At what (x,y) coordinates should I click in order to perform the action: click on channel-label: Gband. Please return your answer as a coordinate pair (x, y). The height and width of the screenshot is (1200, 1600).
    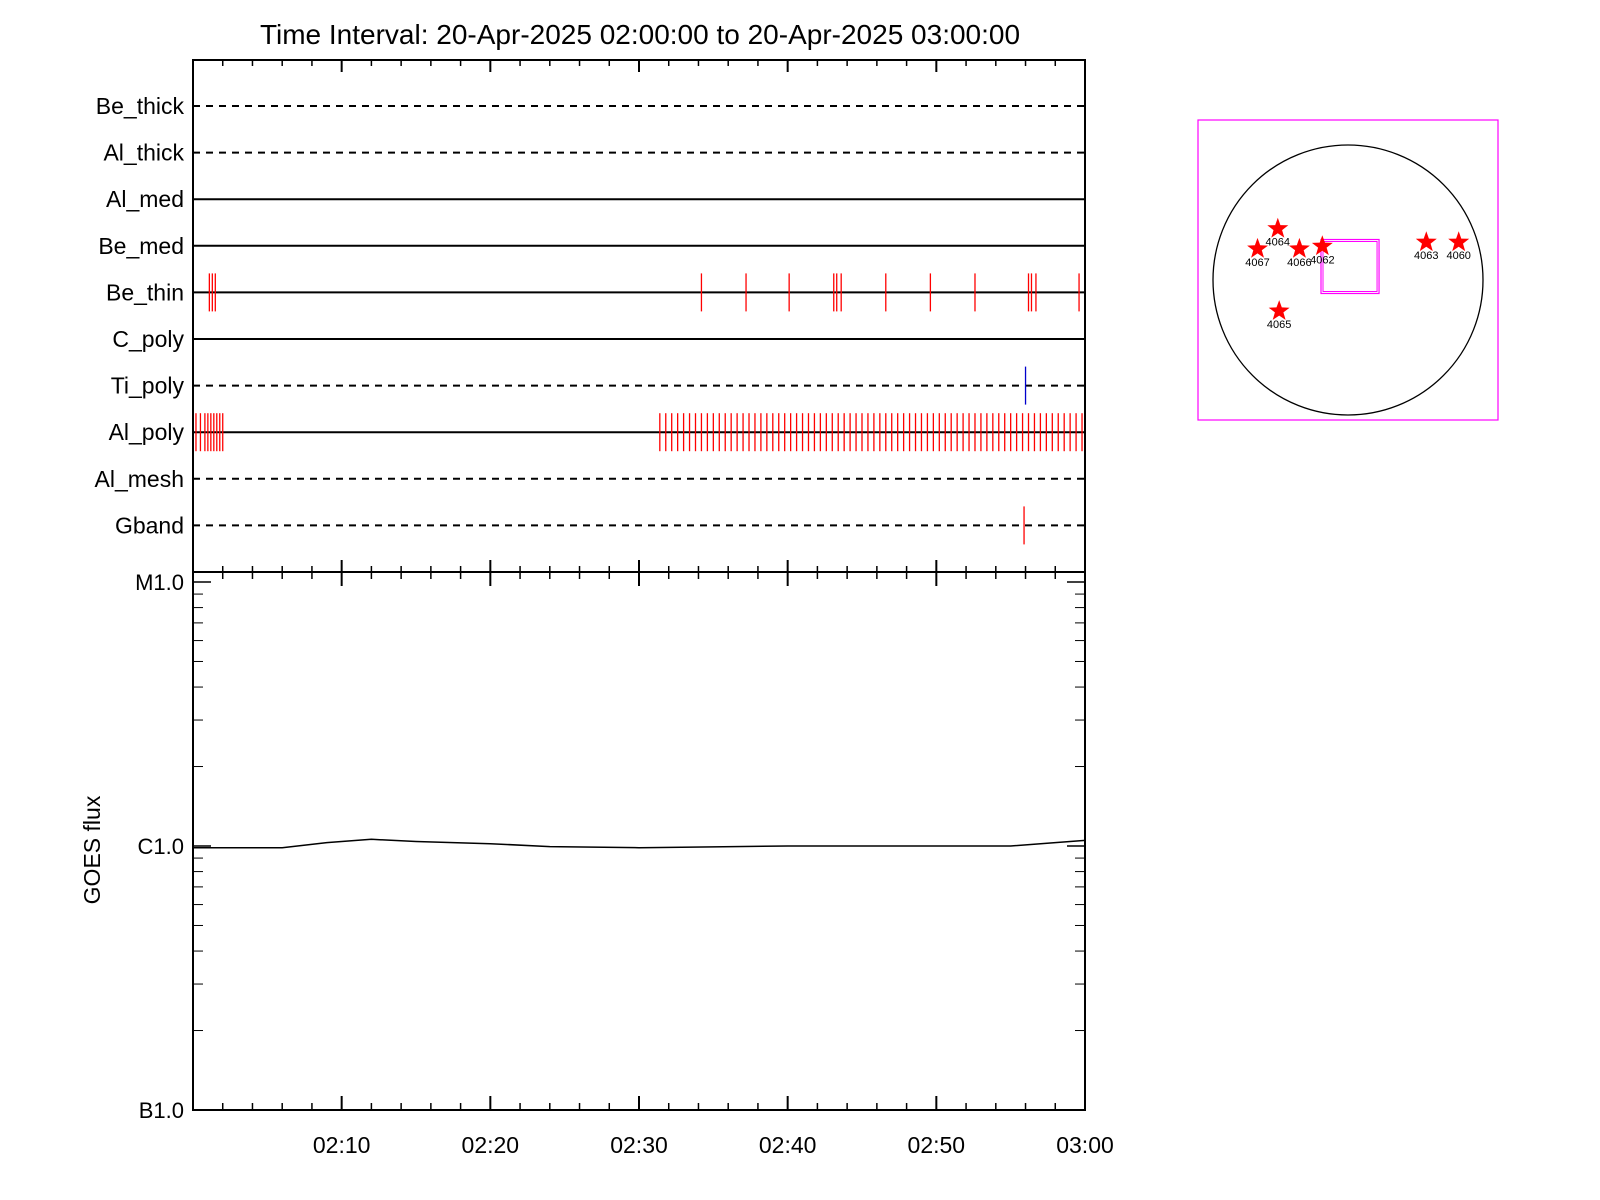
    Looking at the image, I should click on (149, 525).